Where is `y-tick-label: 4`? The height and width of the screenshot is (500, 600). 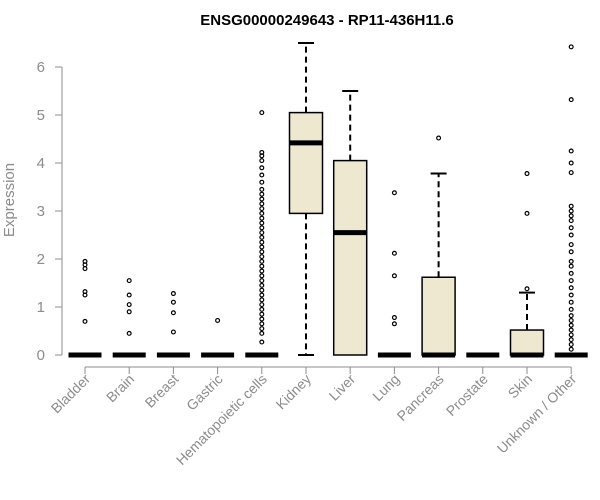
y-tick-label: 4 is located at coordinates (41, 163).